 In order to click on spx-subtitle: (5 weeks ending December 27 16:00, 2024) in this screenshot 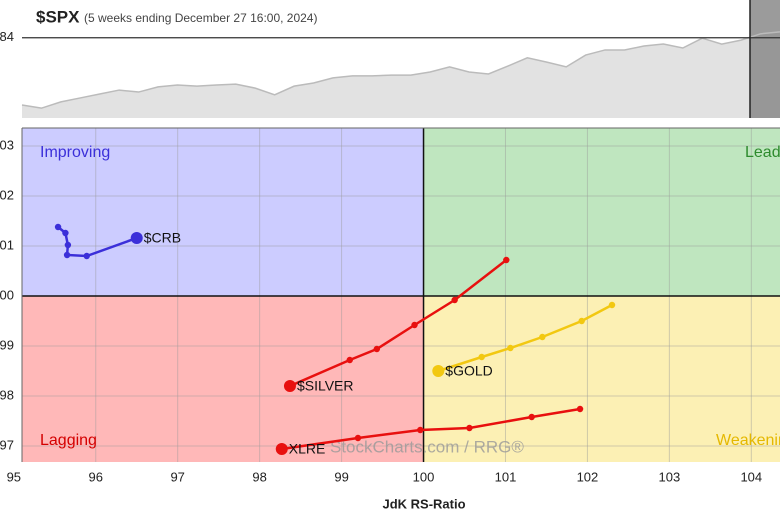, I will do `click(200, 18)`.